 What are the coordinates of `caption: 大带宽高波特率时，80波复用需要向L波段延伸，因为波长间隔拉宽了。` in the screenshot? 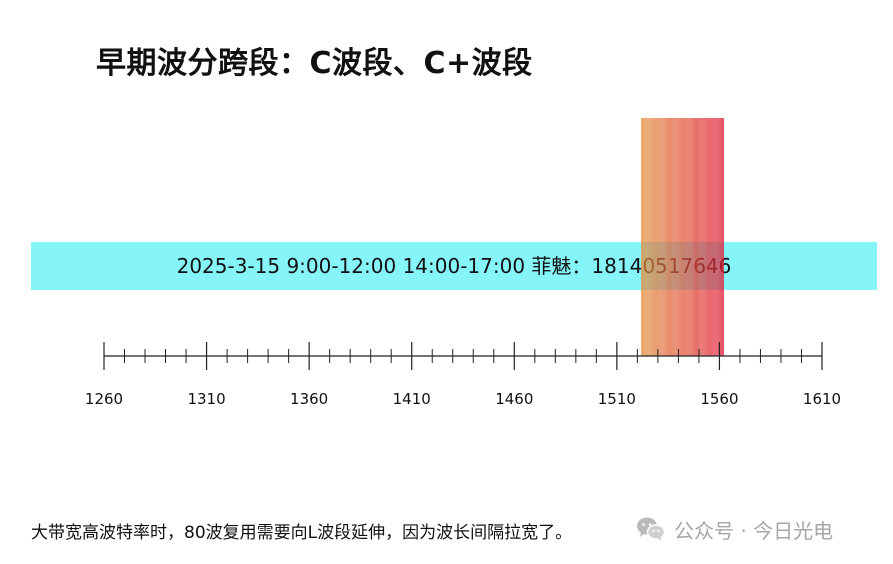 It's located at (302, 533).